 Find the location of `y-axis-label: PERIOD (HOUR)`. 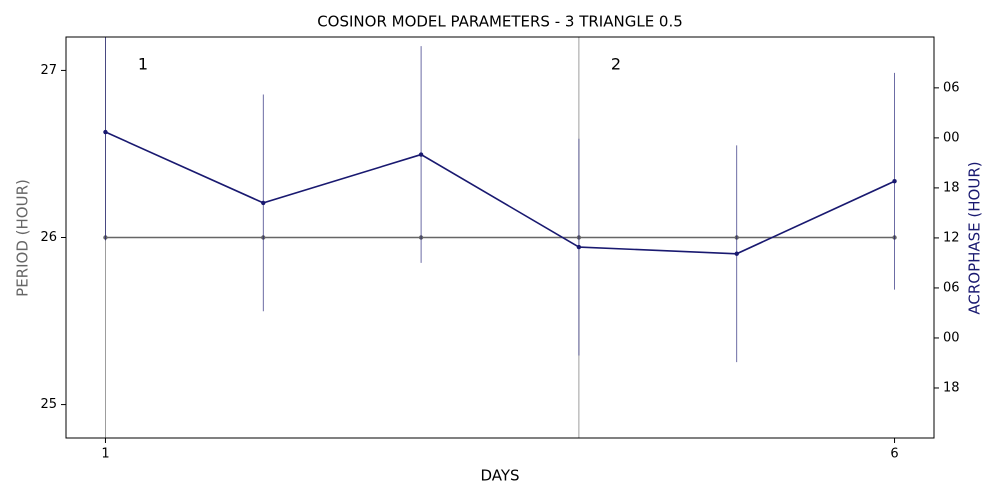

y-axis-label: PERIOD (HOUR) is located at coordinates (23, 238).